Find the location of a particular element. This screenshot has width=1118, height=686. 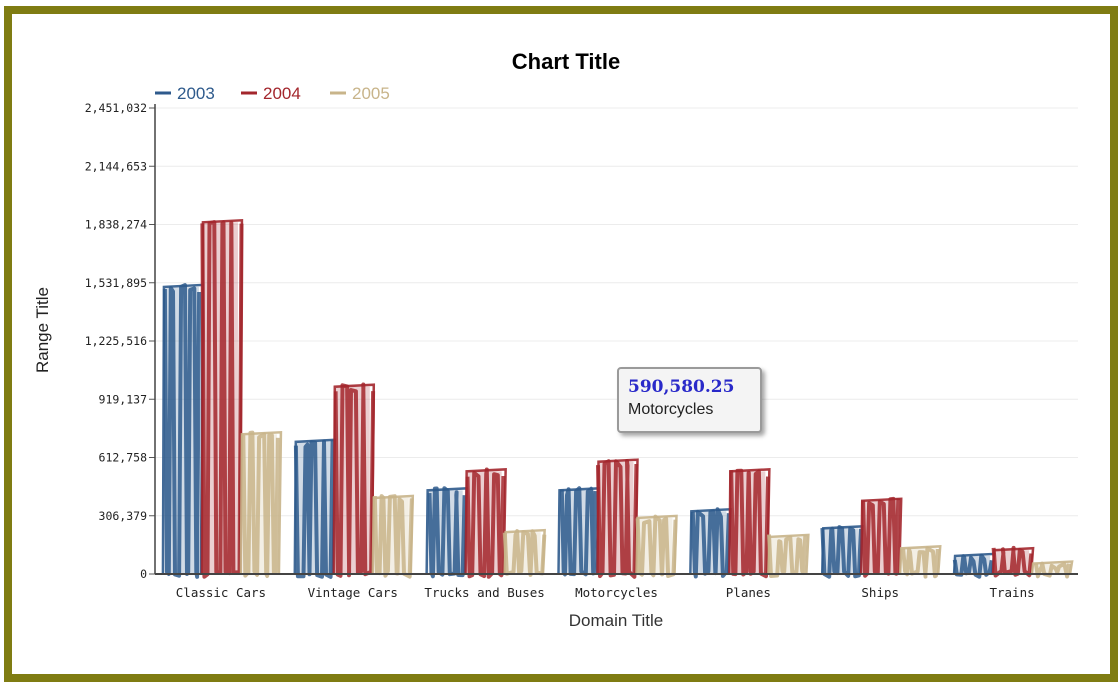

tooltip-value: 590,580.25 is located at coordinates (681, 387).